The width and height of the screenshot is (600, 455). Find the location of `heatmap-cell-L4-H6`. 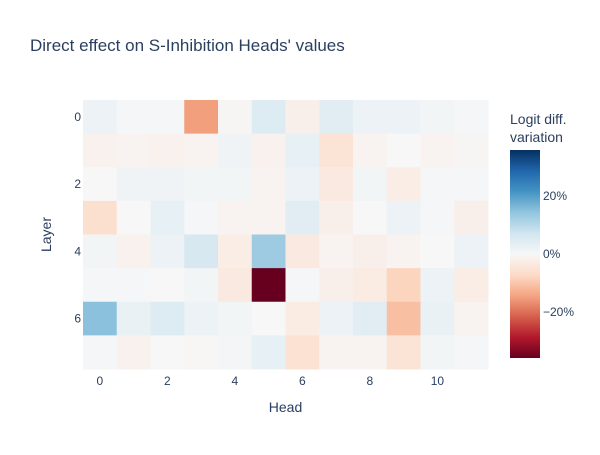

heatmap-cell-L4-H6 is located at coordinates (302, 251).